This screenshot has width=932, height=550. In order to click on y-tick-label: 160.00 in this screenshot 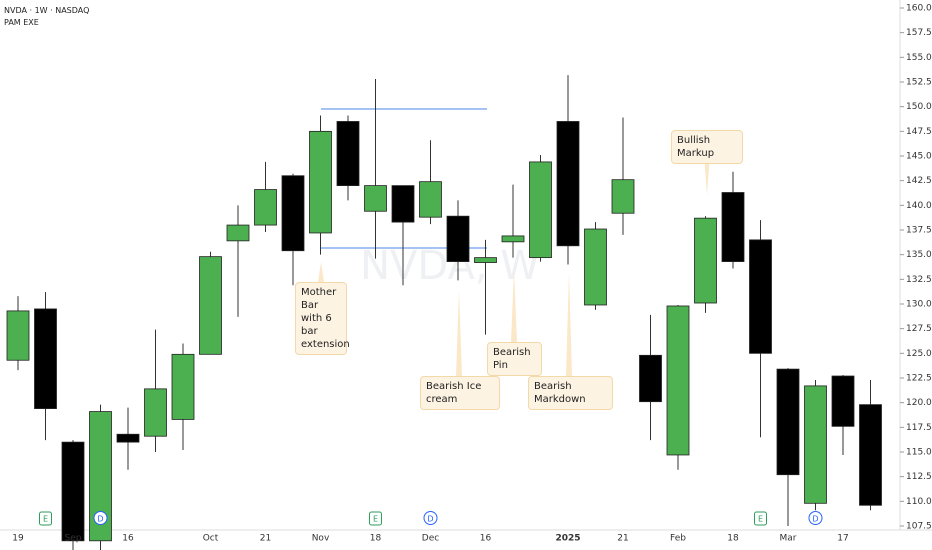, I will do `click(919, 9)`.